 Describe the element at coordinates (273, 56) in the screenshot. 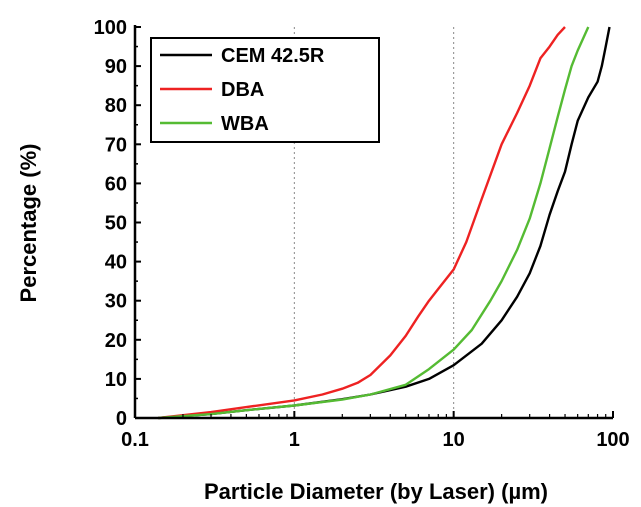

I see `legend-label-0: CEM 42.5R` at that location.